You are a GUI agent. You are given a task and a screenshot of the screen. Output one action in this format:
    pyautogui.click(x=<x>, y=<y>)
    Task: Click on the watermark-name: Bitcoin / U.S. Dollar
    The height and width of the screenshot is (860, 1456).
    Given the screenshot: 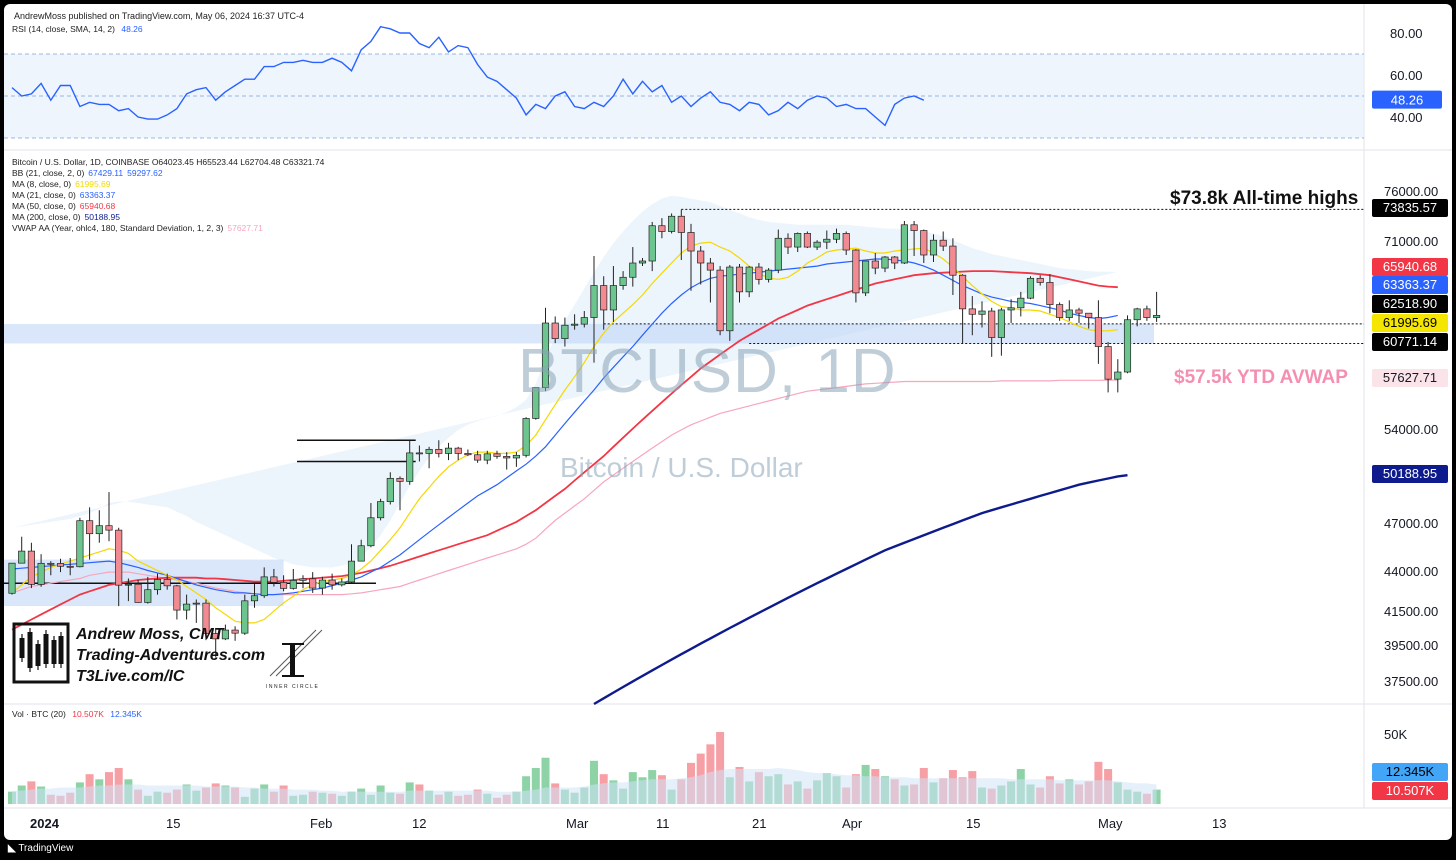 What is the action you would take?
    pyautogui.click(x=681, y=467)
    